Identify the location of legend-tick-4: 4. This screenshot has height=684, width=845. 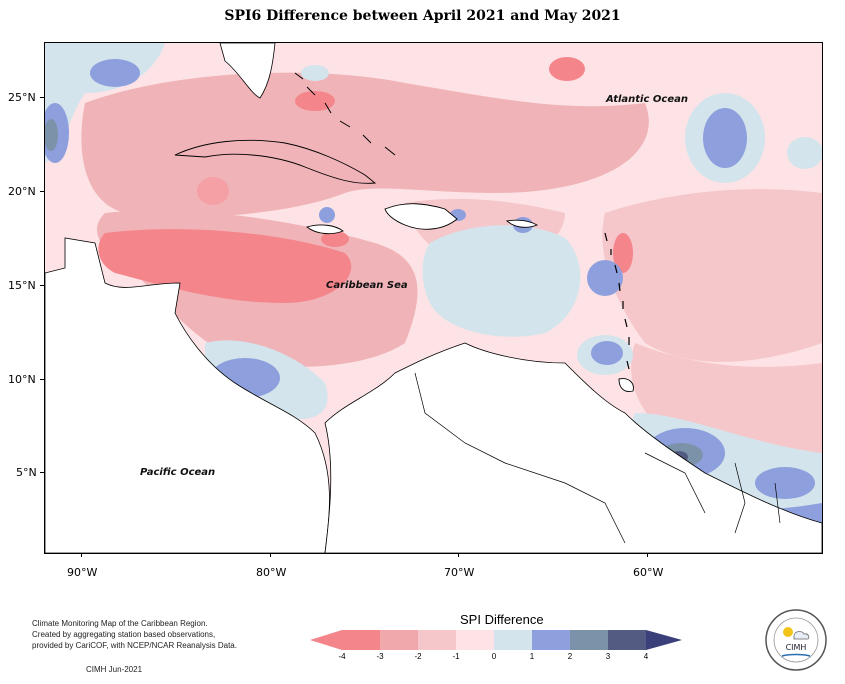
(646, 656).